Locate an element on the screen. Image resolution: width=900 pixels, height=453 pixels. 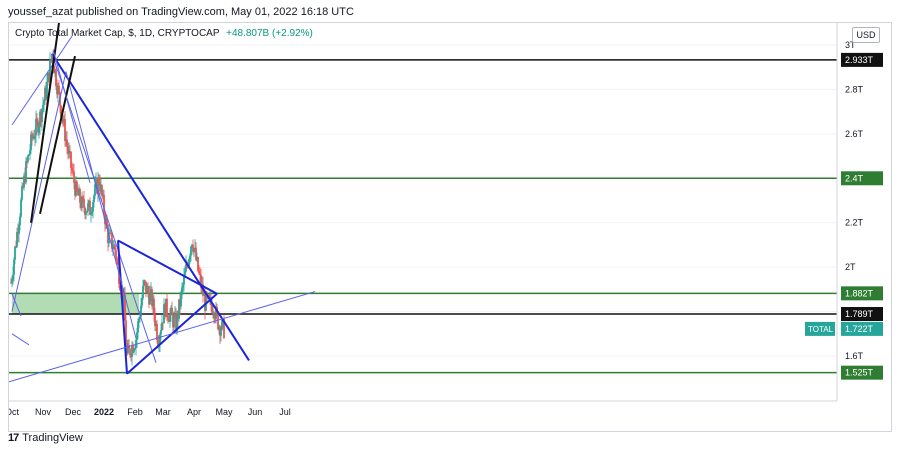
price-label: 2.933T is located at coordinates (859, 60).